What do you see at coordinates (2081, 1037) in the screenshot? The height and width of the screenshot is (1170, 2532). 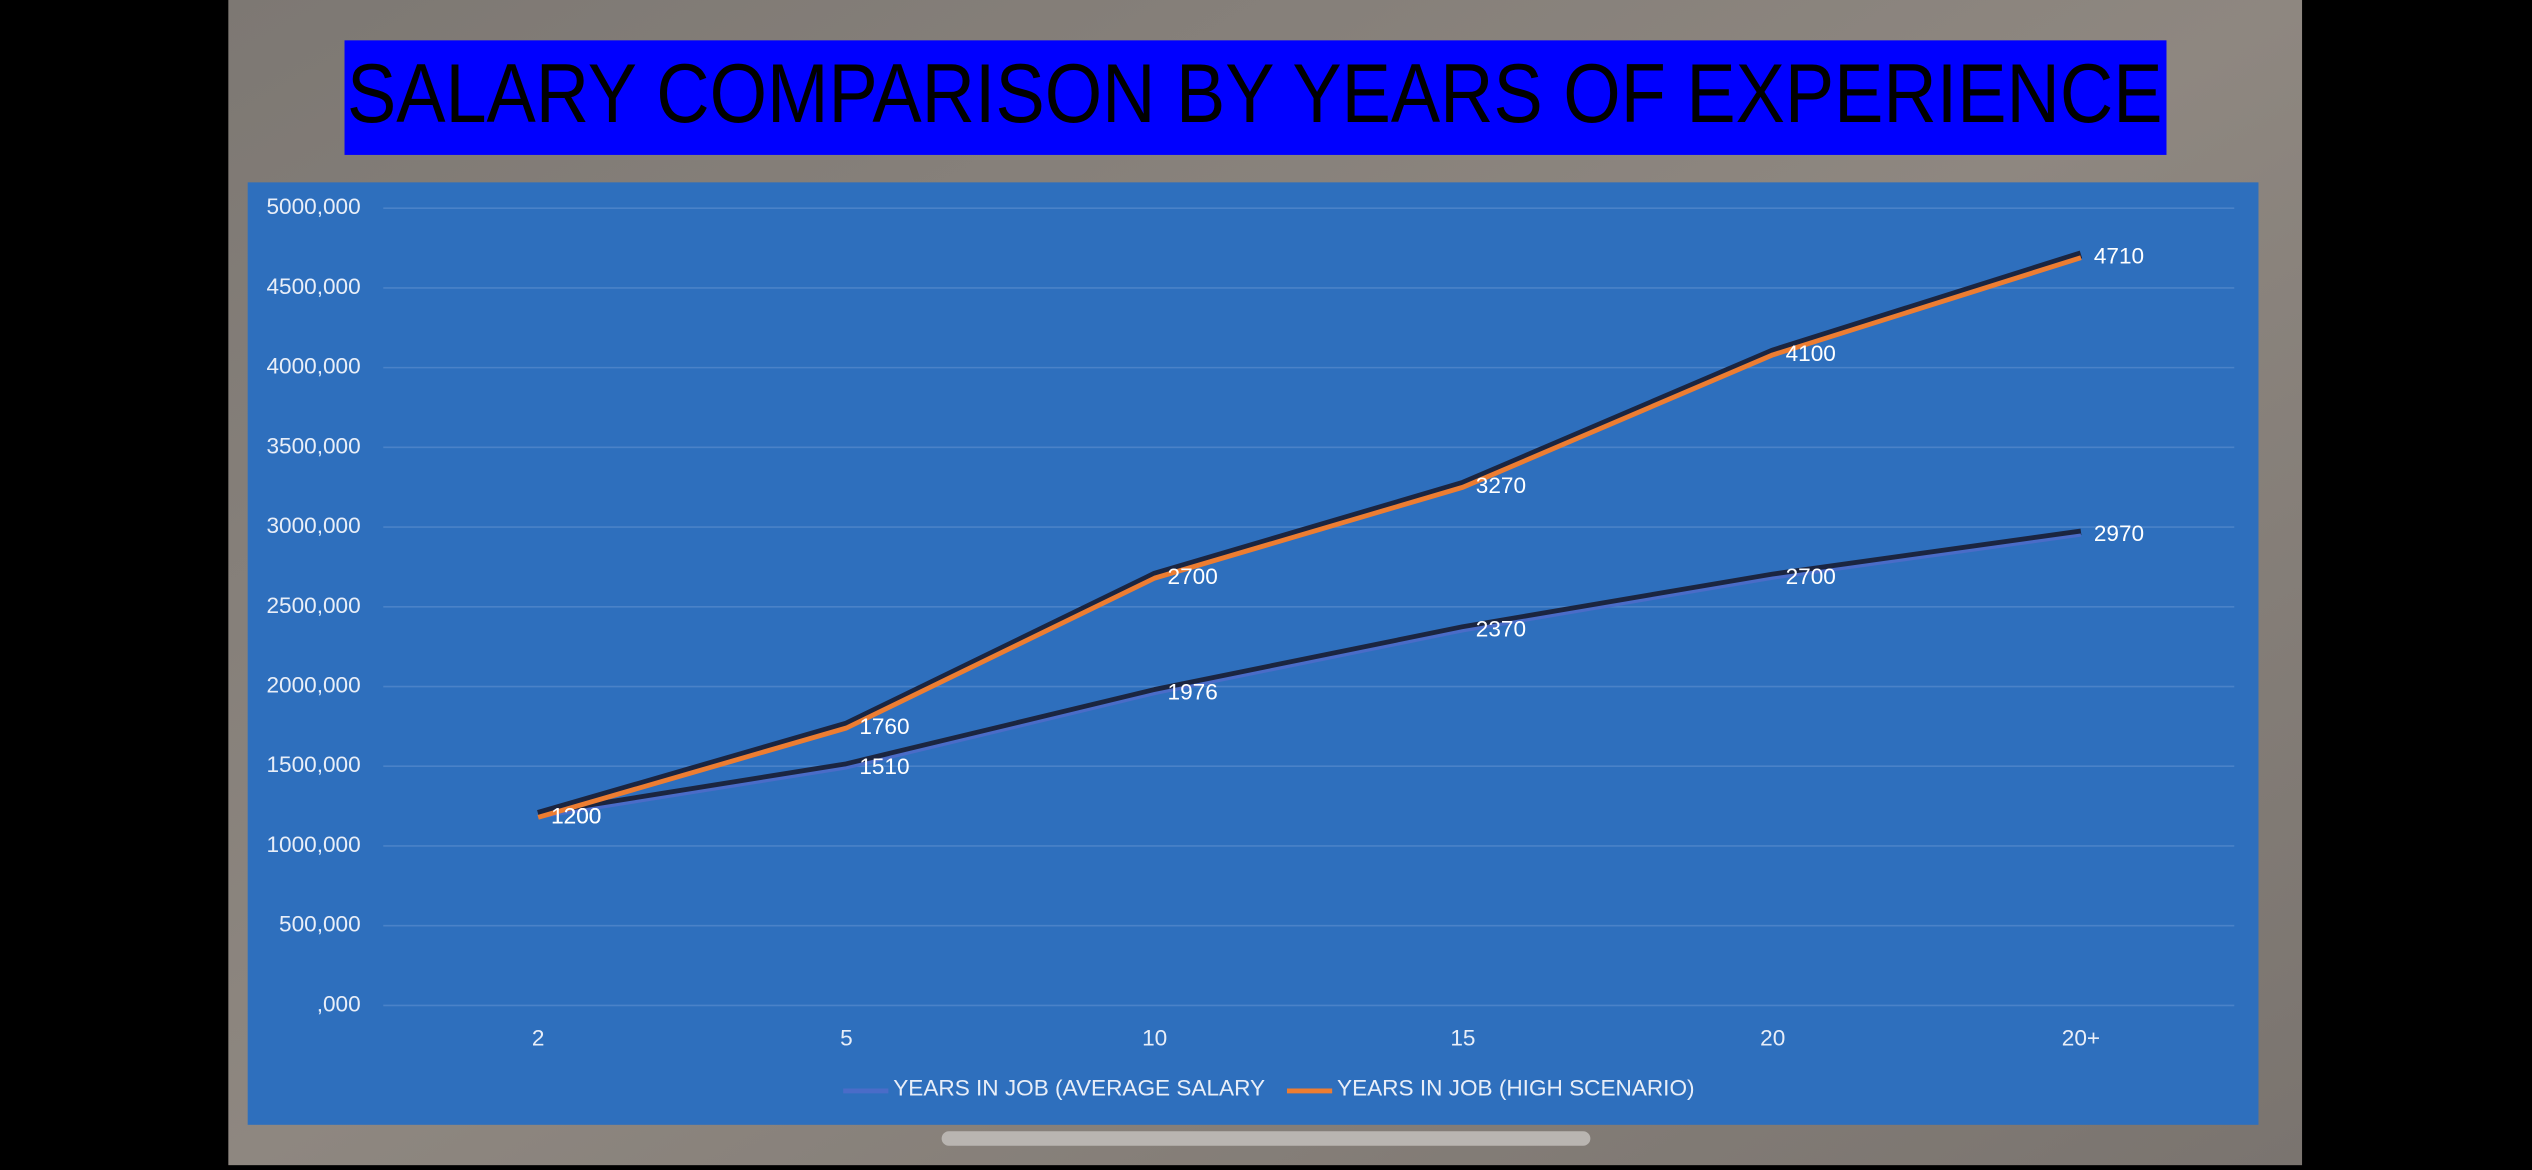 I see `x-tick-label: 20+` at bounding box center [2081, 1037].